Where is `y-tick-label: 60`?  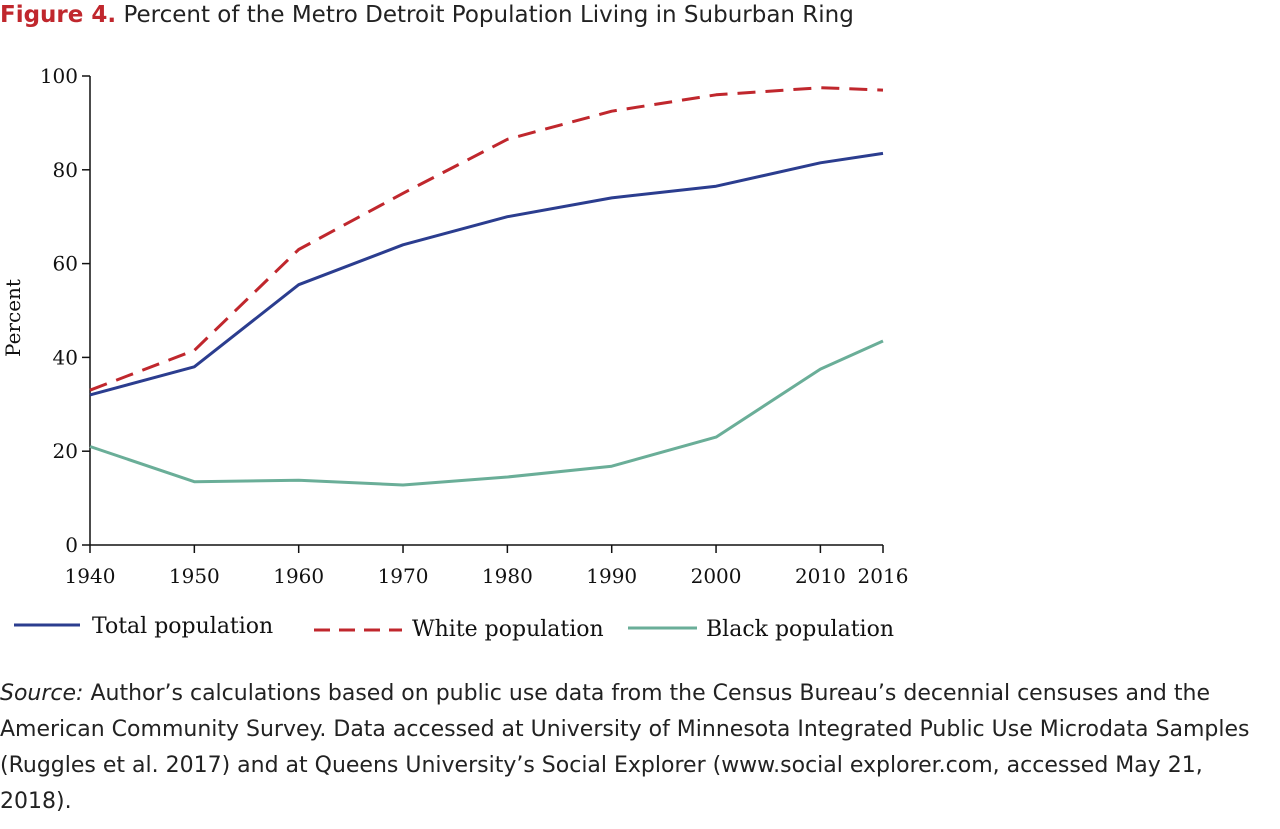
y-tick-label: 60 is located at coordinates (65, 264).